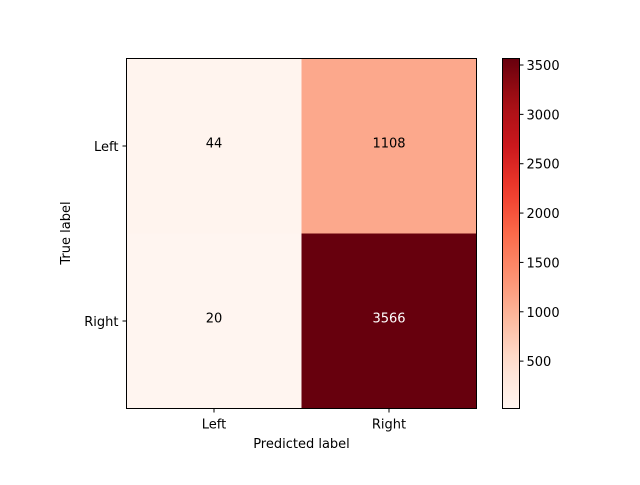 Image resolution: width=640 pixels, height=485 pixels. What do you see at coordinates (66, 233) in the screenshot?
I see `y-axis-label: True label` at bounding box center [66, 233].